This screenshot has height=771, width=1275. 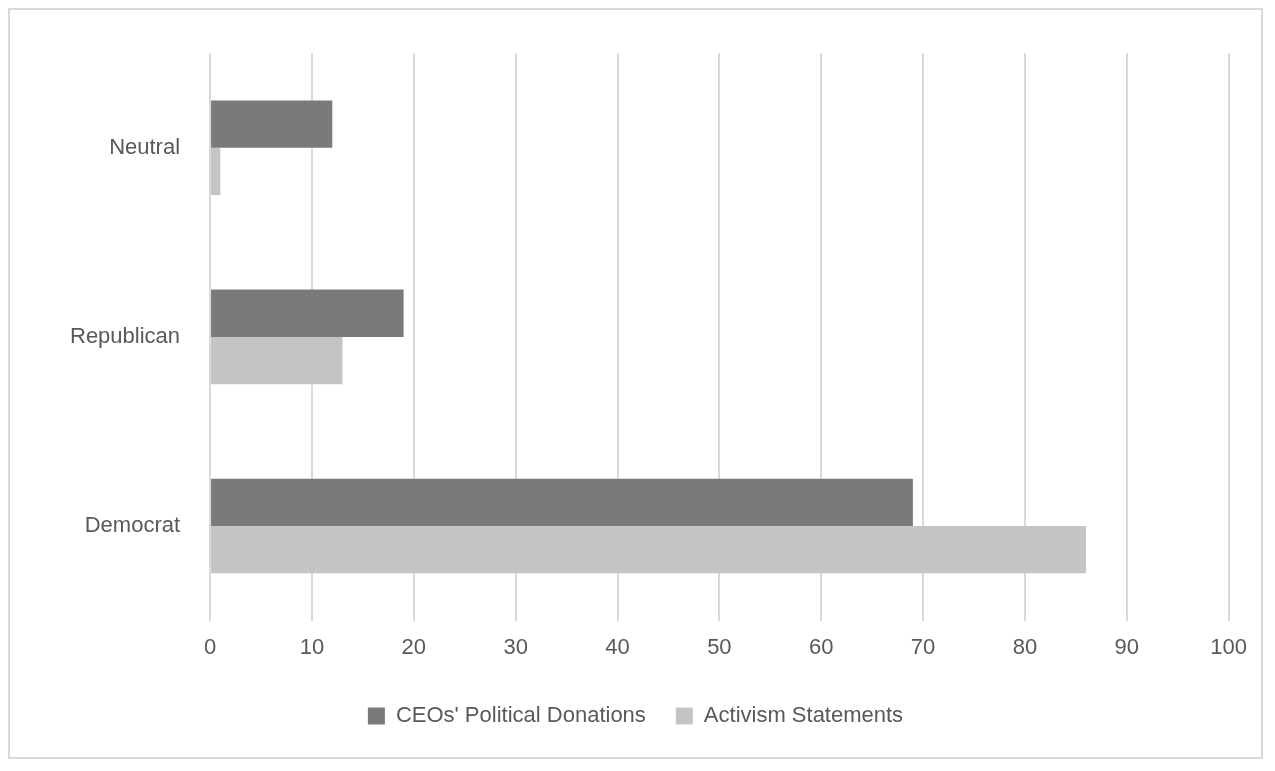 What do you see at coordinates (414, 646) in the screenshot?
I see `x-tick-label: 20` at bounding box center [414, 646].